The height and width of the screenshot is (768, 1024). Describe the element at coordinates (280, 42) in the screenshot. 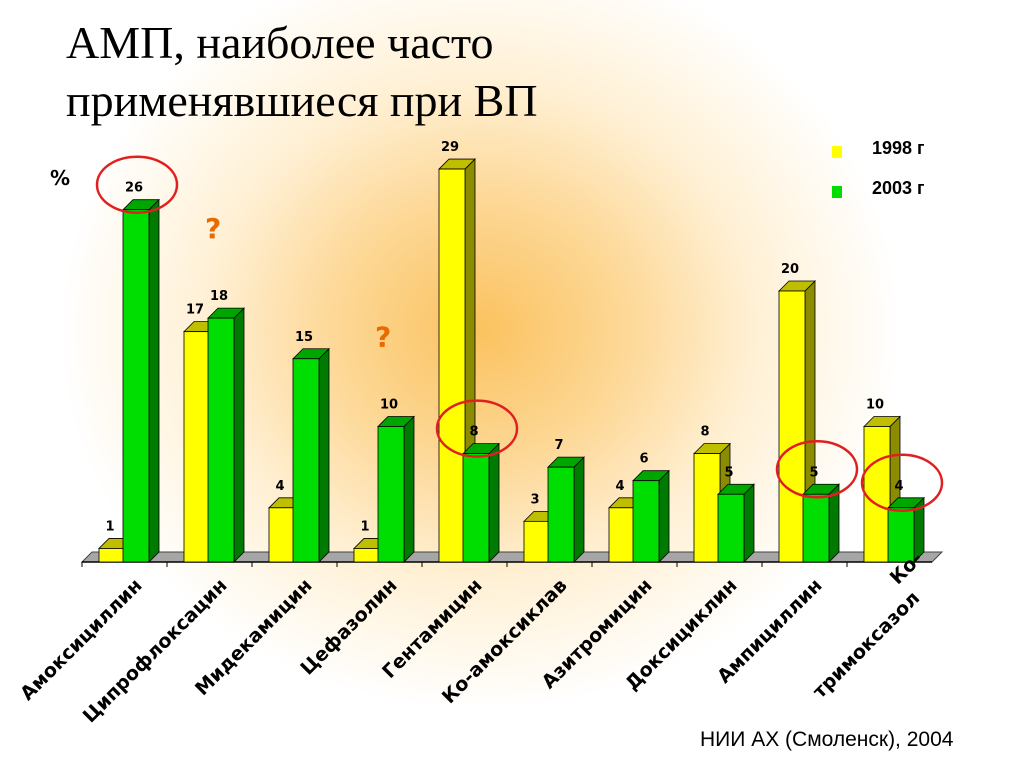

I see `slide-title-line-1: АМП, наиболее часто` at that location.